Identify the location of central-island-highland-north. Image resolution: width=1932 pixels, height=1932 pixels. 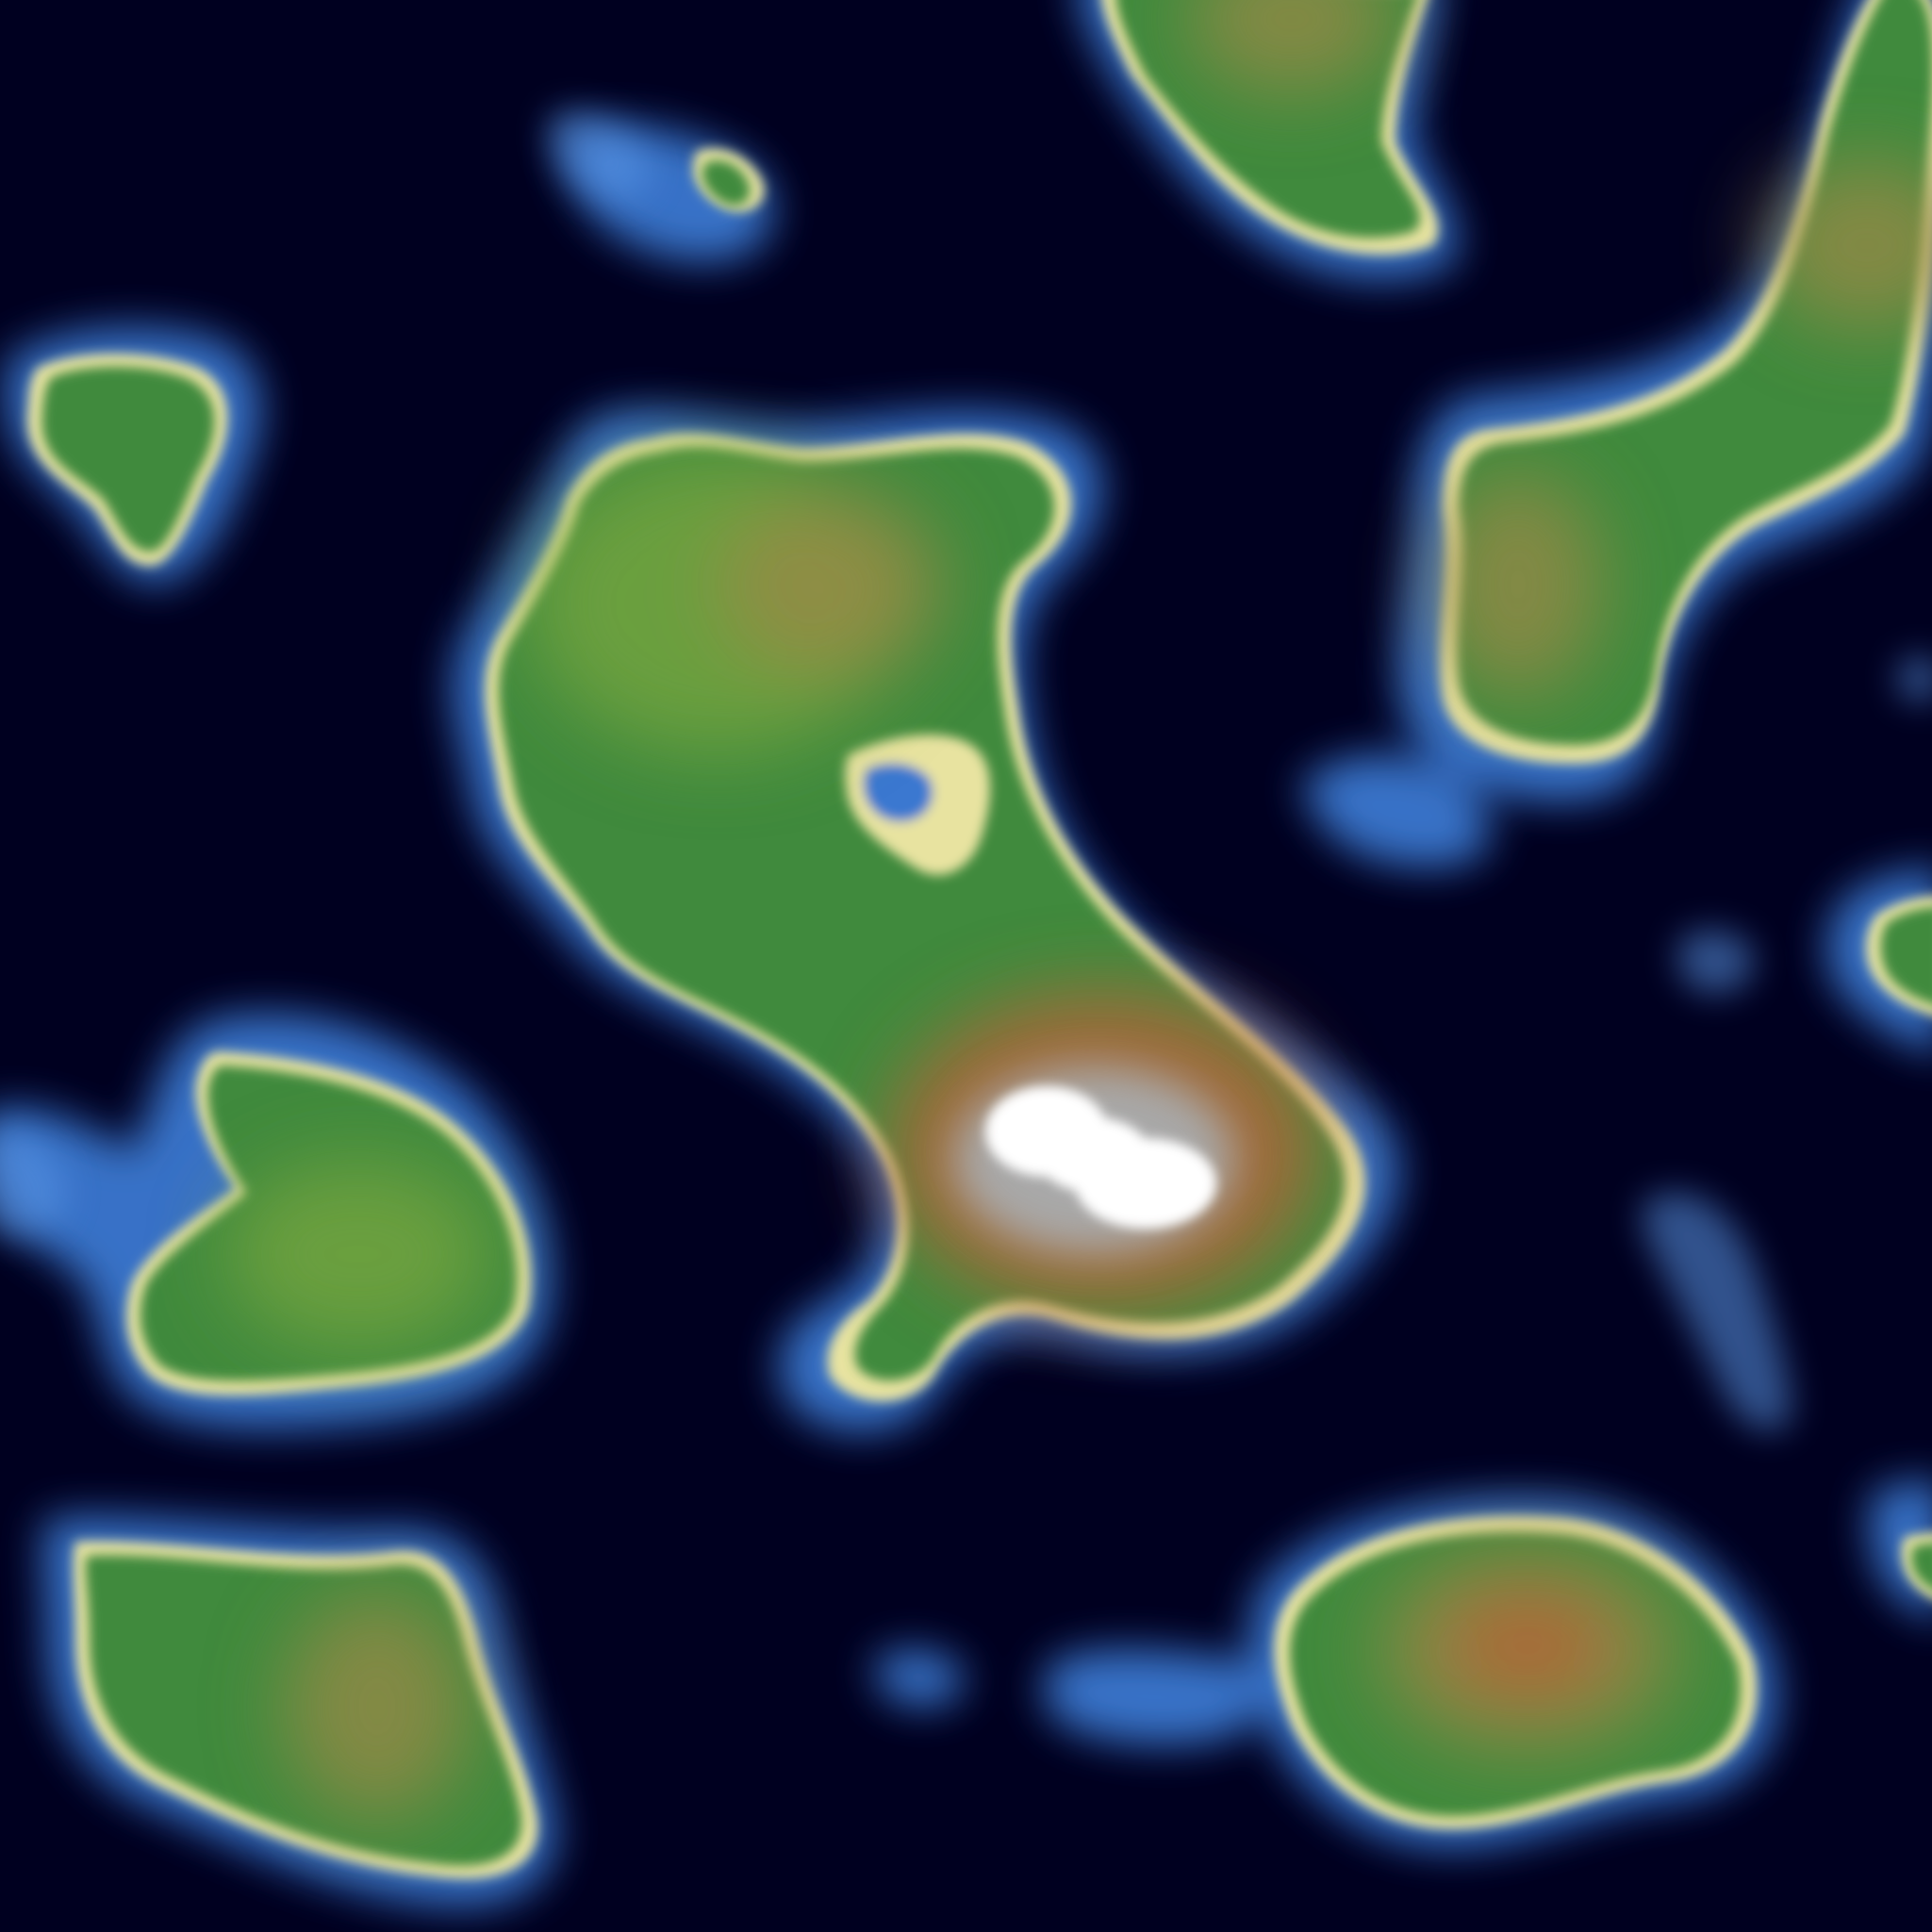
(830, 584).